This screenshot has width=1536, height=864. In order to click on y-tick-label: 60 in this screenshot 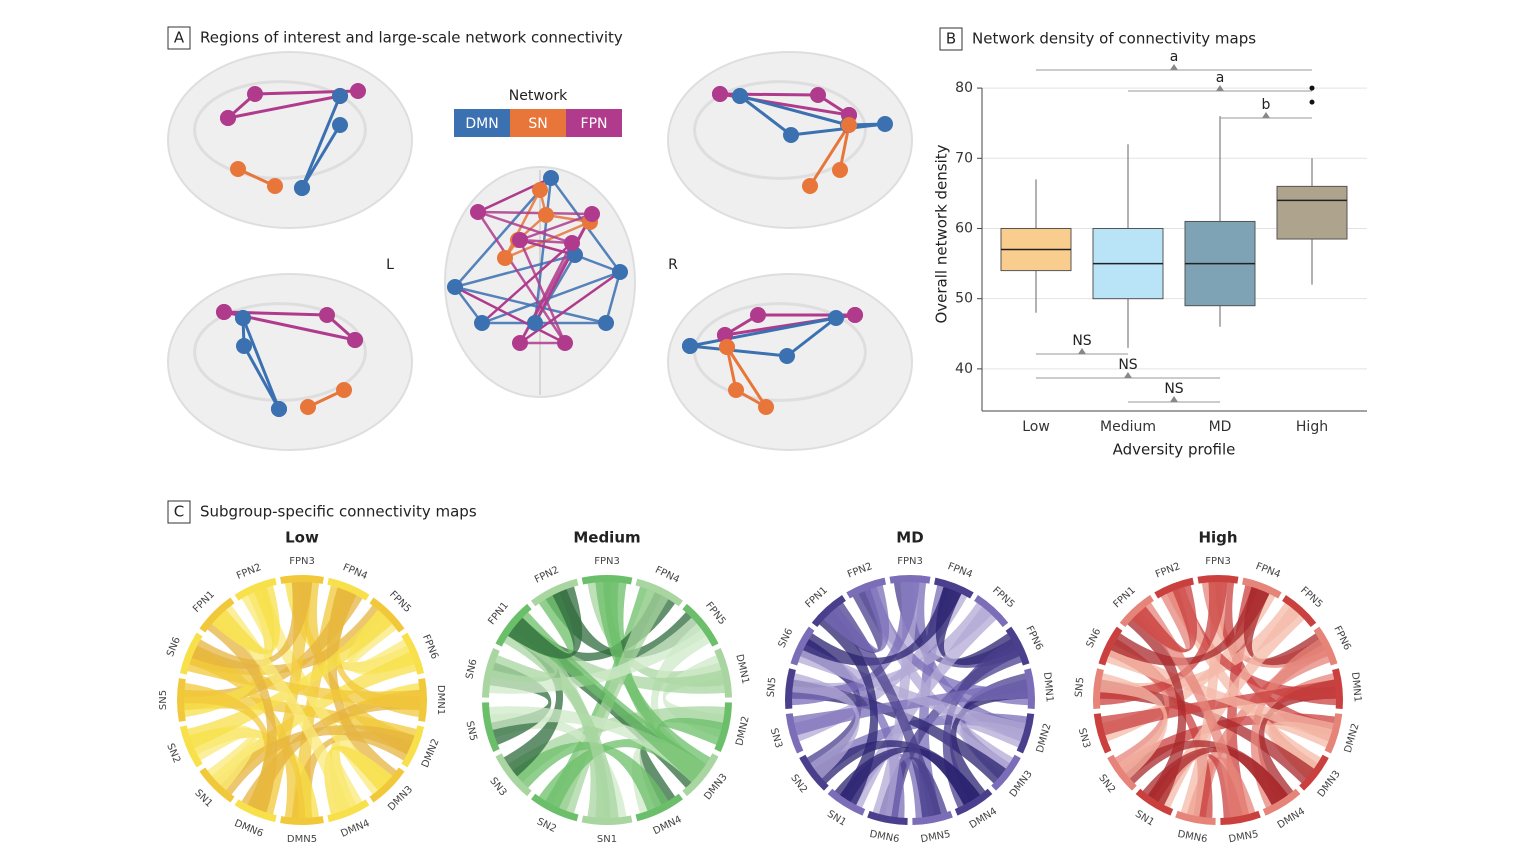, I will do `click(964, 228)`.